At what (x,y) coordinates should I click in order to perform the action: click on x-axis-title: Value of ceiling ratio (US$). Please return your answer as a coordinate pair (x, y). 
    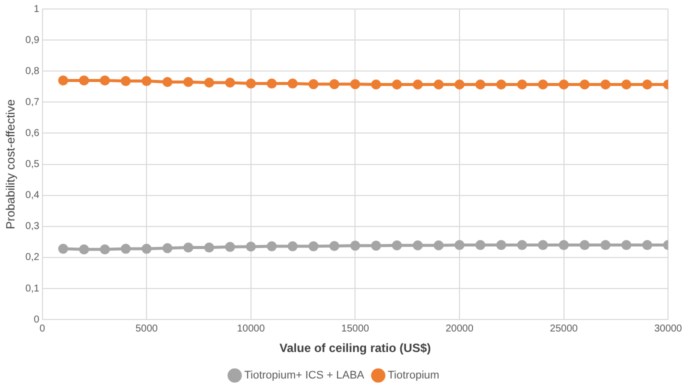
    Looking at the image, I should click on (355, 348).